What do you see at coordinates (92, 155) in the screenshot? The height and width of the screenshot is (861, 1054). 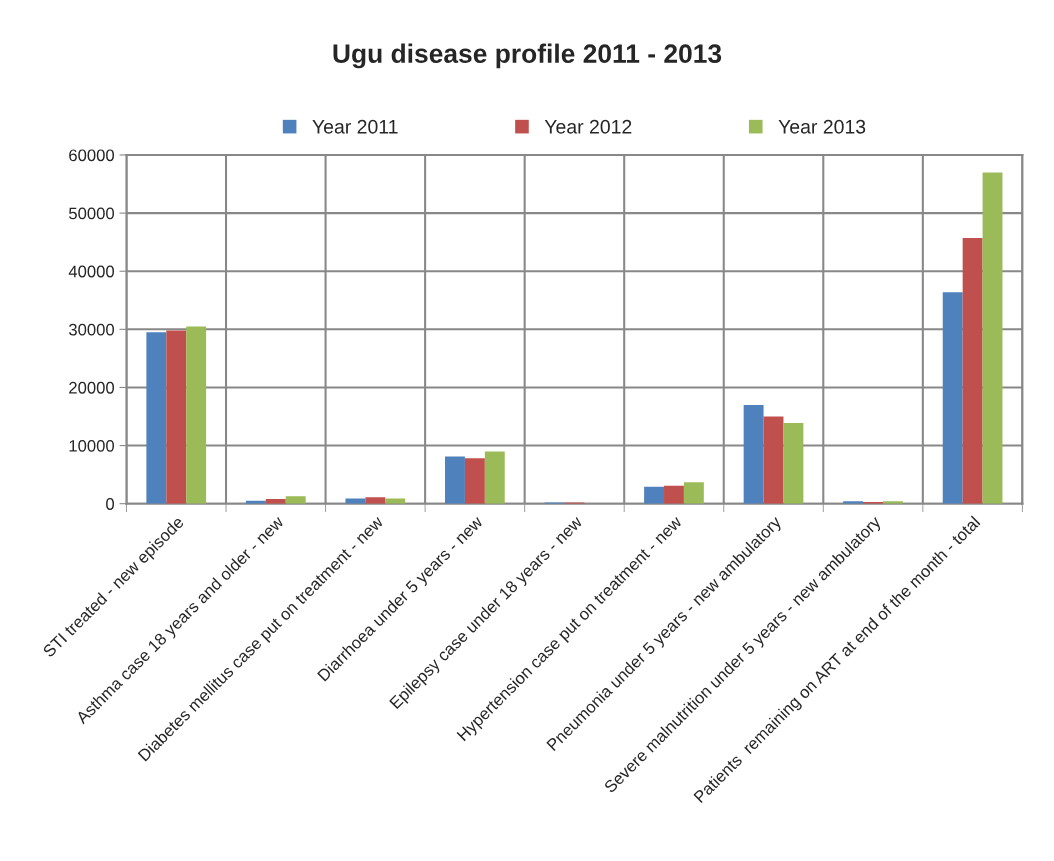 I see `y-tick-label: 60000` at bounding box center [92, 155].